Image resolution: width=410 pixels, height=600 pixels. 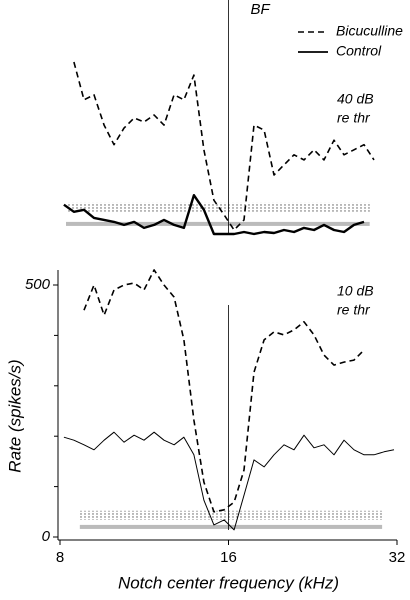 I want to click on x-axis-label: Notch center frequency (kHz), so click(x=228, y=582).